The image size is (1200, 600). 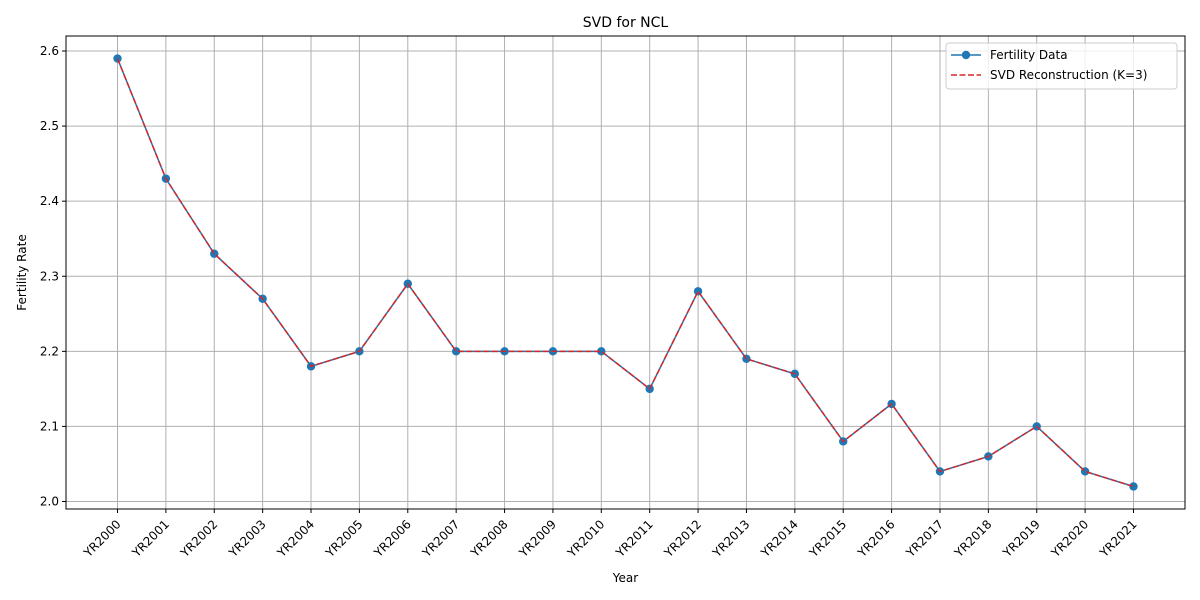 What do you see at coordinates (49, 501) in the screenshot?
I see `y-tick-label: 2.0` at bounding box center [49, 501].